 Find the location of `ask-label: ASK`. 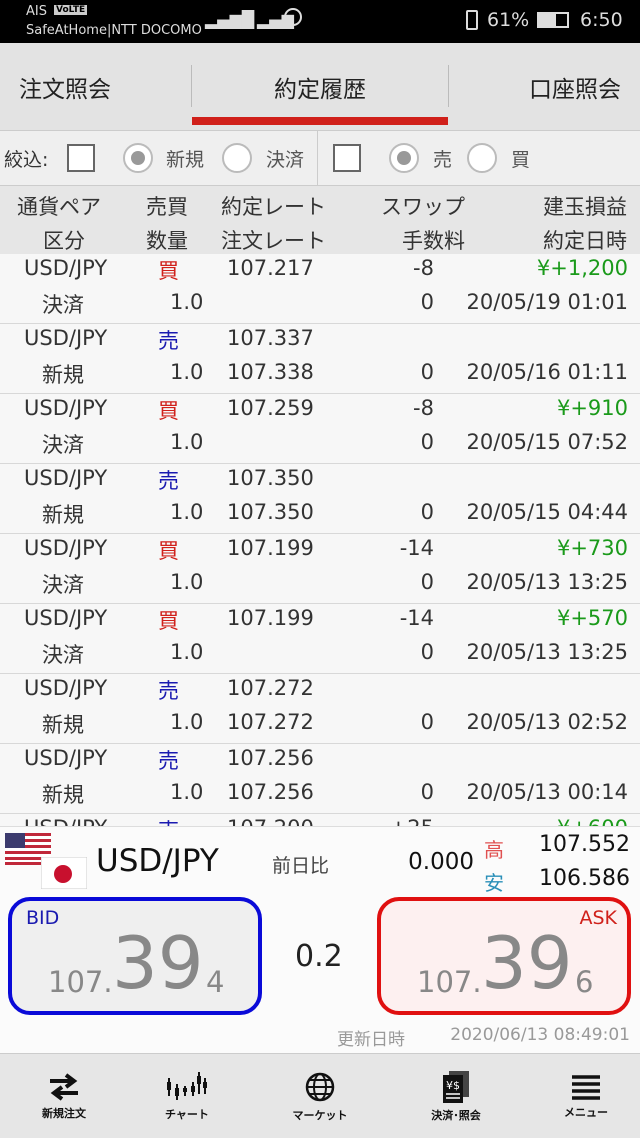

ask-label: ASK is located at coordinates (598, 918).